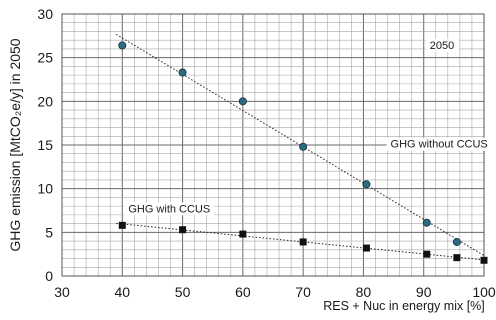 The image size is (496, 320). I want to click on x-tick-label: 50, so click(183, 292).